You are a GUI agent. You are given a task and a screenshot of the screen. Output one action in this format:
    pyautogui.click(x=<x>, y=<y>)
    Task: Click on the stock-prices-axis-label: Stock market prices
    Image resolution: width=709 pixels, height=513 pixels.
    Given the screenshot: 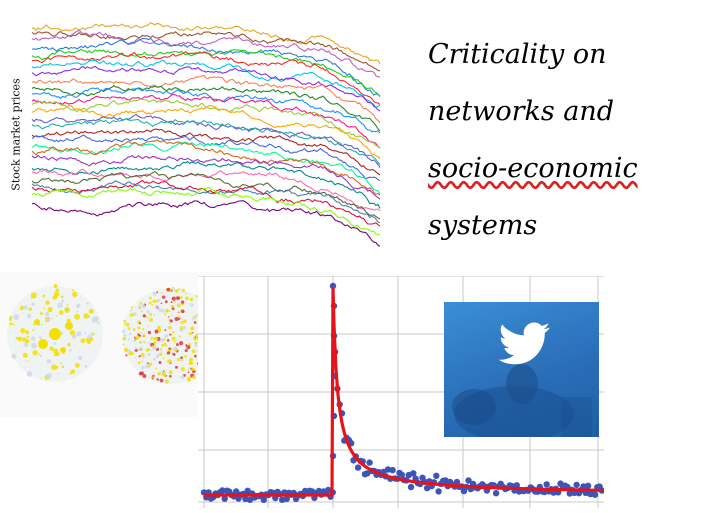 What is the action you would take?
    pyautogui.click(x=16, y=134)
    